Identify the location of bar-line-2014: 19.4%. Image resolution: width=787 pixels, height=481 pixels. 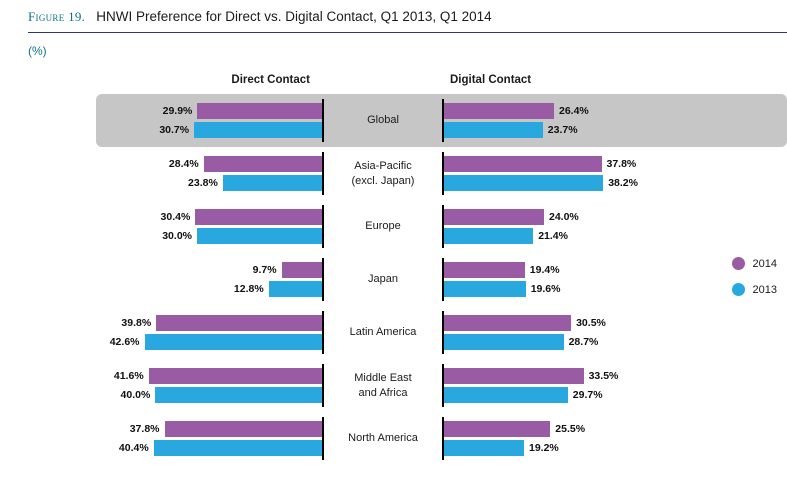
(502, 270).